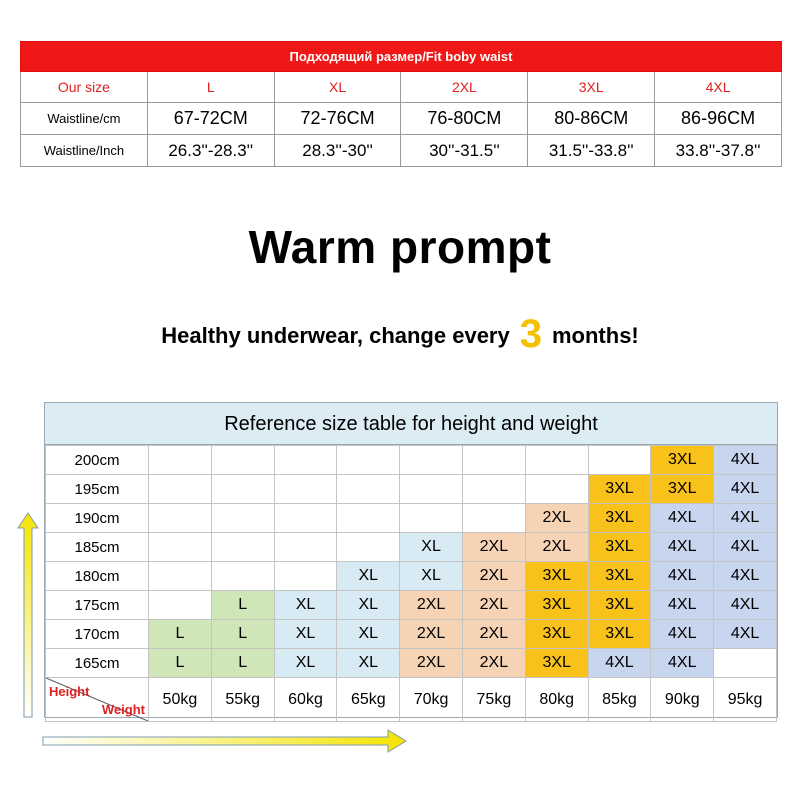  I want to click on warm-prompt-heading: Warm prompt, so click(400, 247).